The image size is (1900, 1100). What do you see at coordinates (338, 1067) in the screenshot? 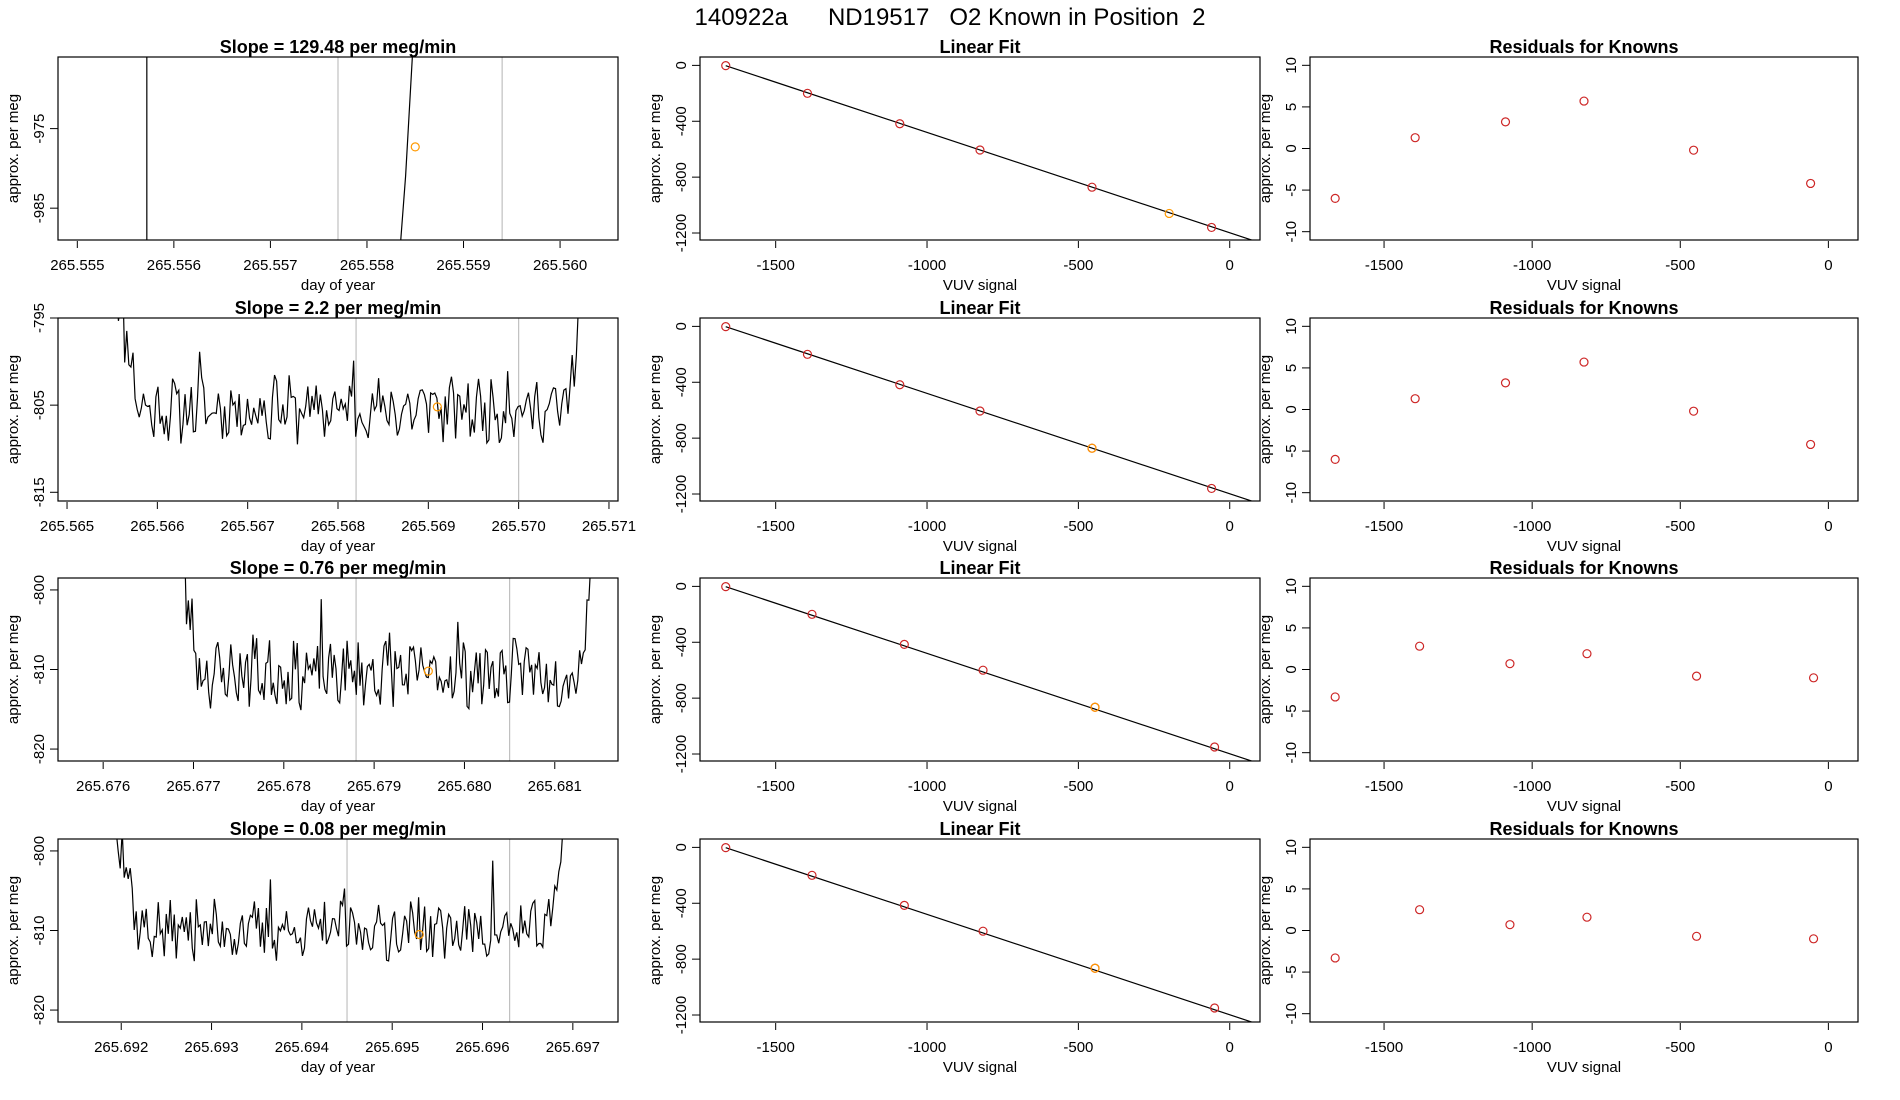
I see `x-axis-label: day of year` at bounding box center [338, 1067].